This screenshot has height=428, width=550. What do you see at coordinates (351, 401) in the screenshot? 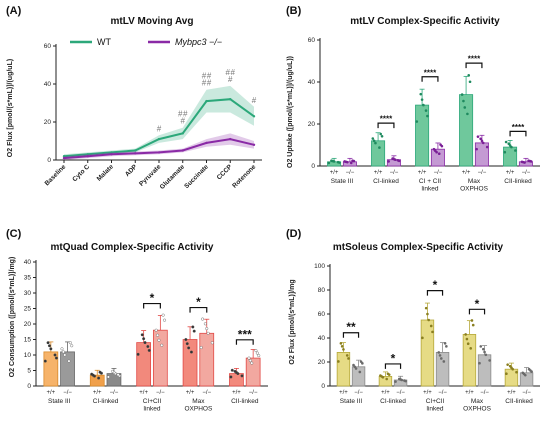
I see `category-label: State III` at bounding box center [351, 401].